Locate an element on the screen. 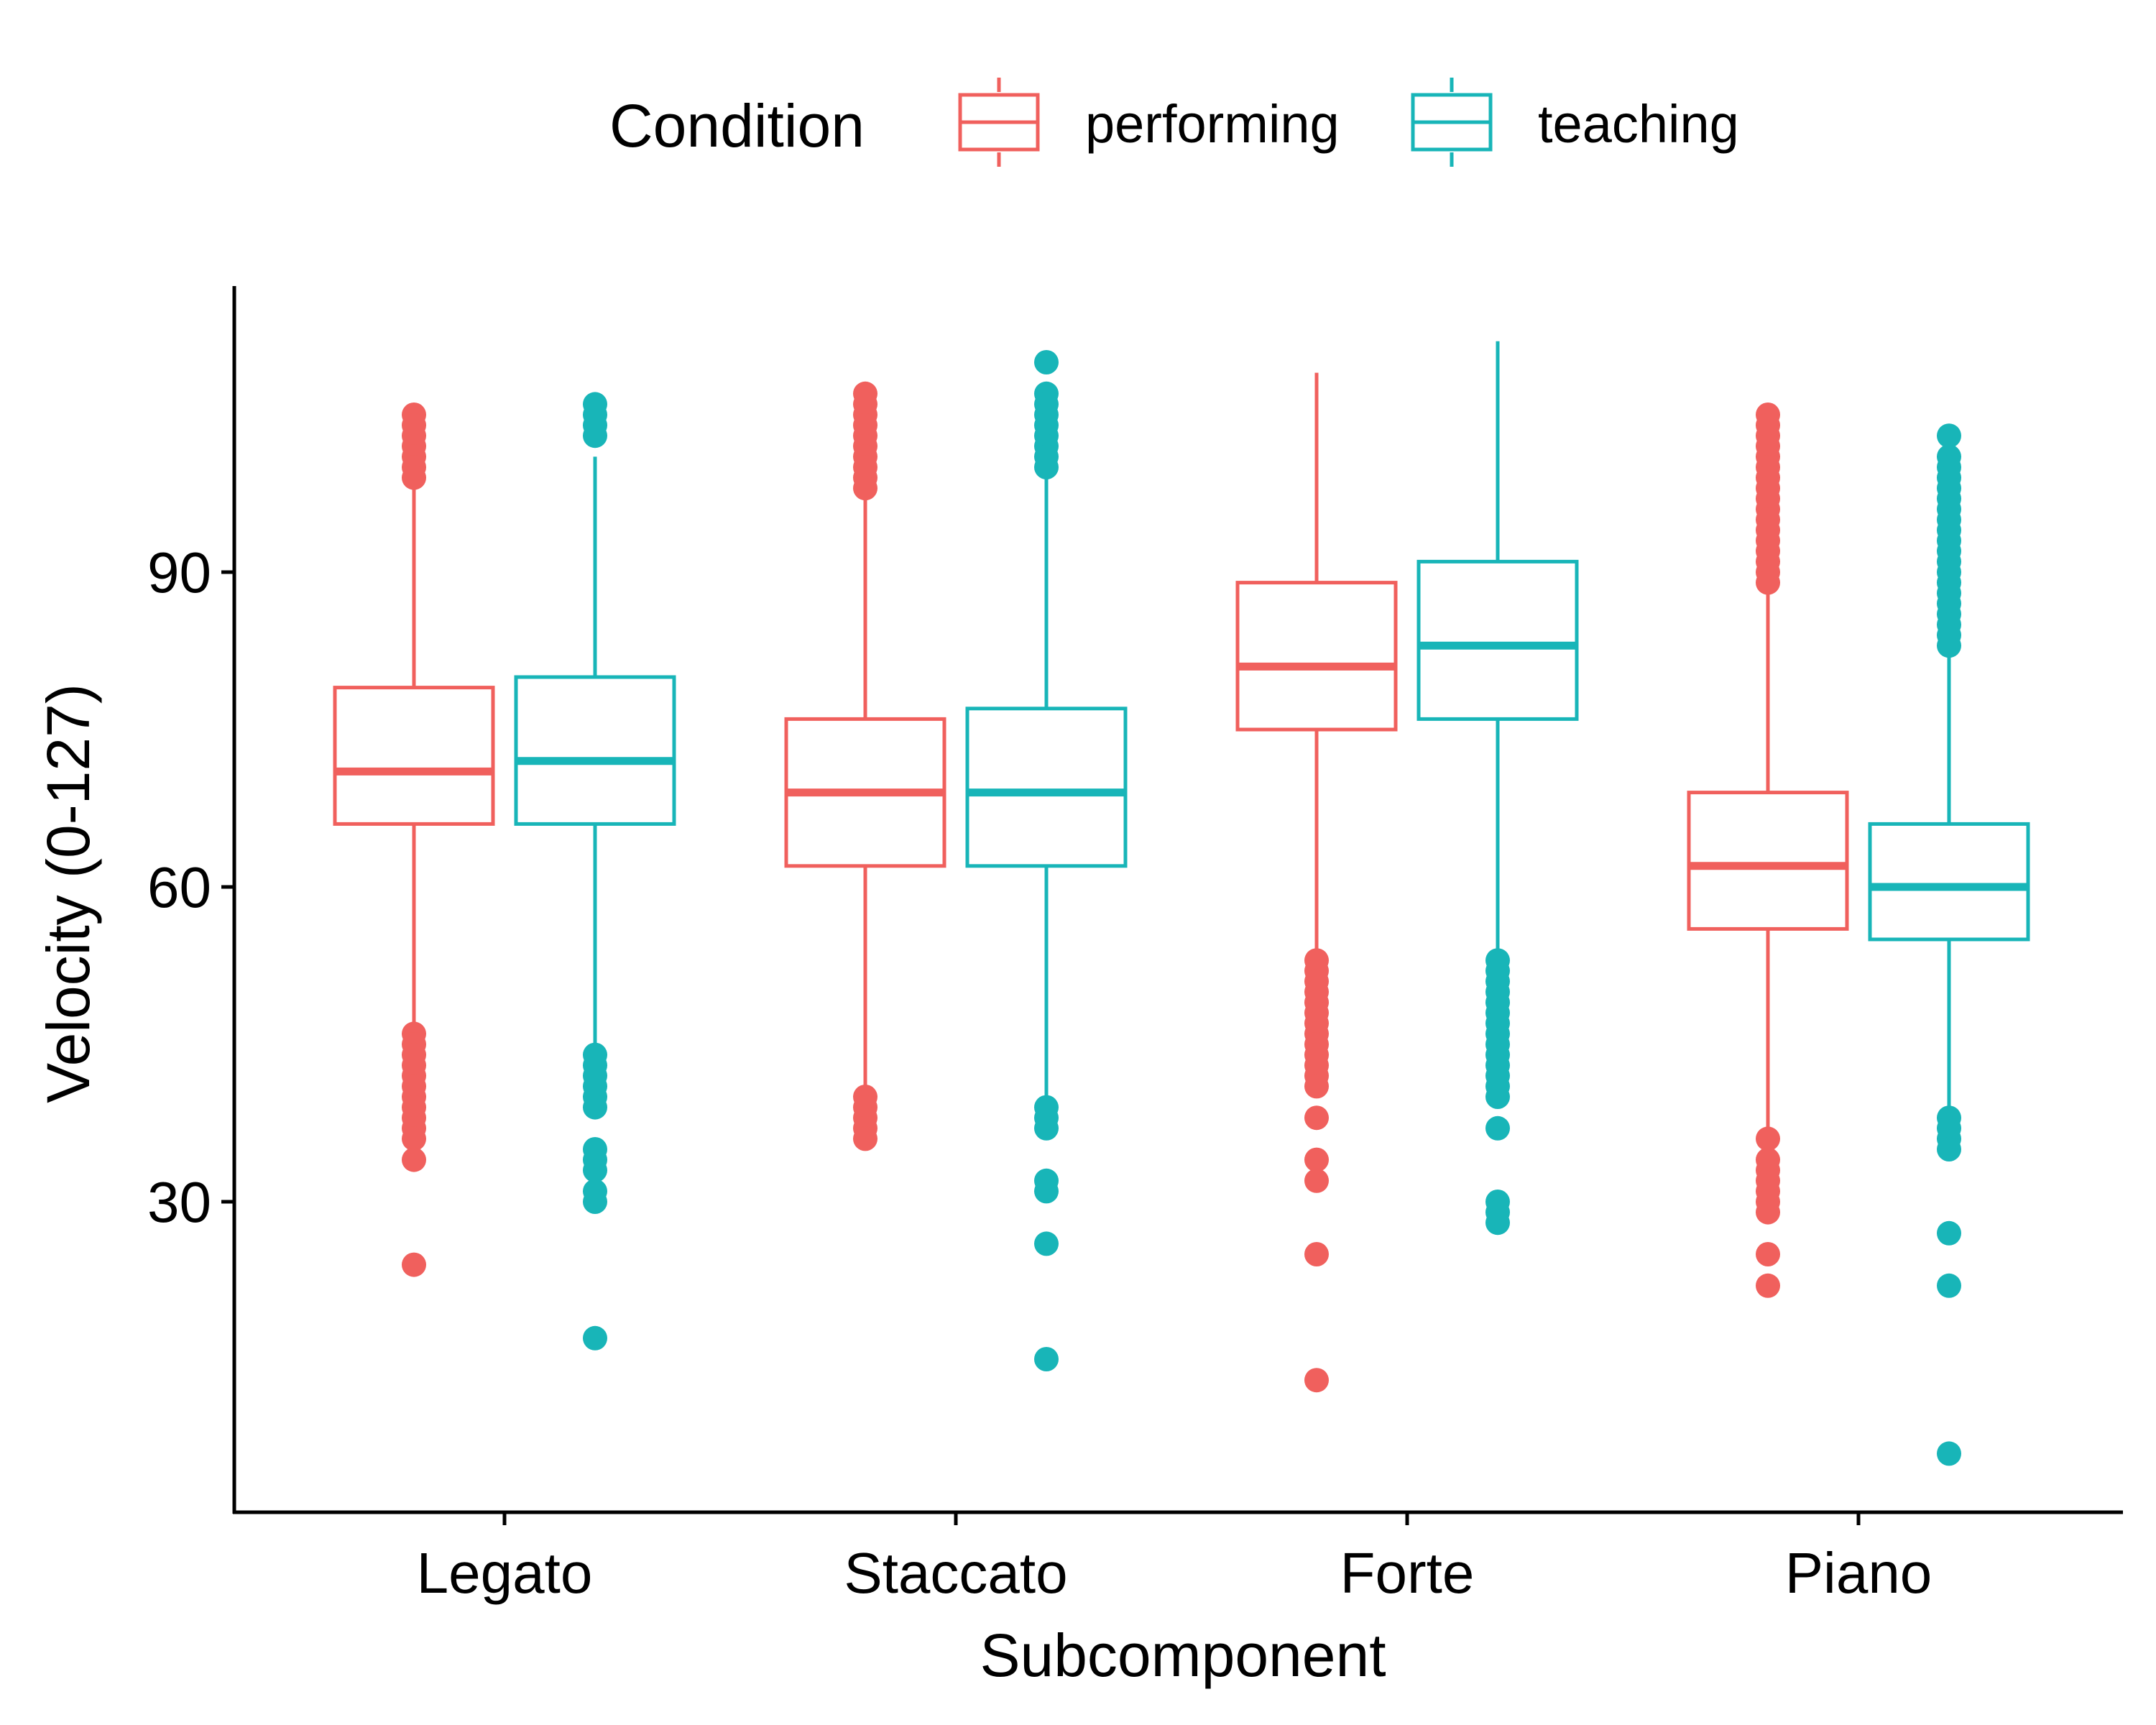 The image size is (2156, 1725). box-performing-legato is located at coordinates (414, 756).